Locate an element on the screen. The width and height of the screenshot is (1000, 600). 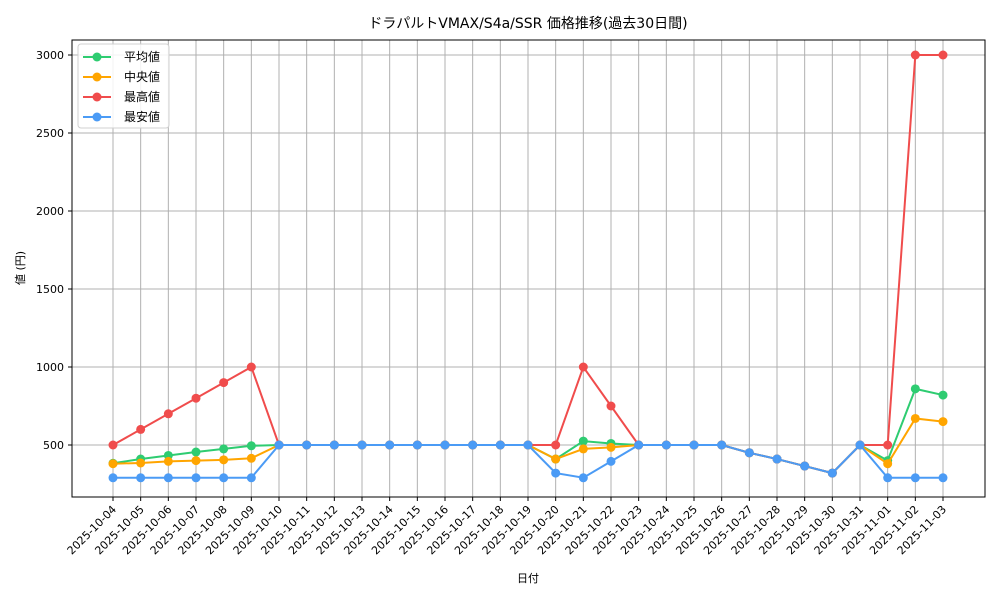
y-tick-label: 2000 is located at coordinates (50, 211).